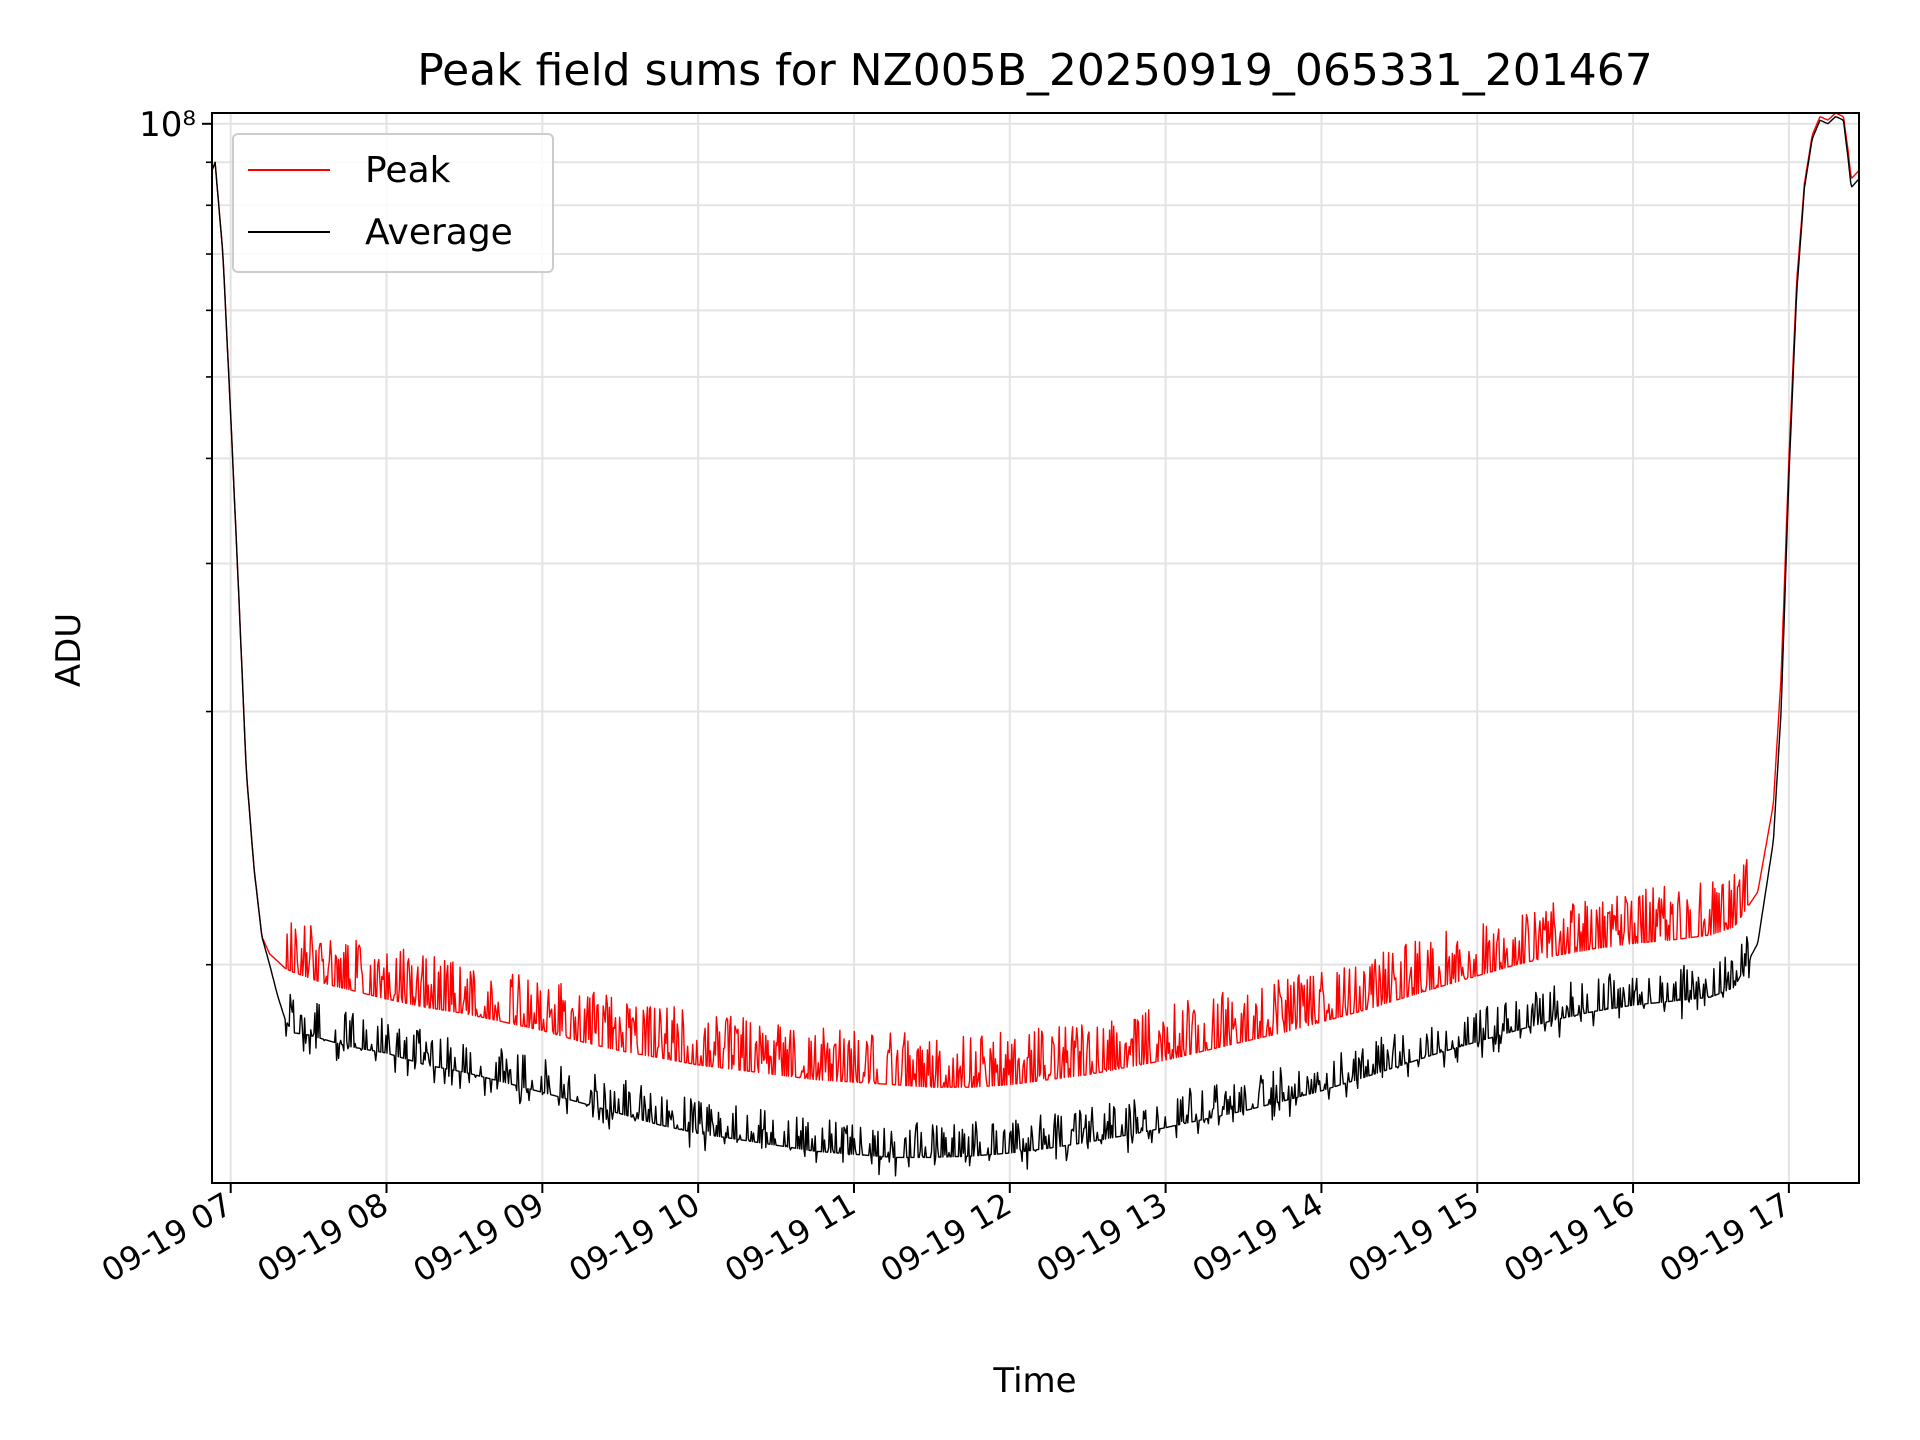 The image size is (1920, 1440). Describe the element at coordinates (167, 125) in the screenshot. I see `y-tick-label: 10⁸` at that location.